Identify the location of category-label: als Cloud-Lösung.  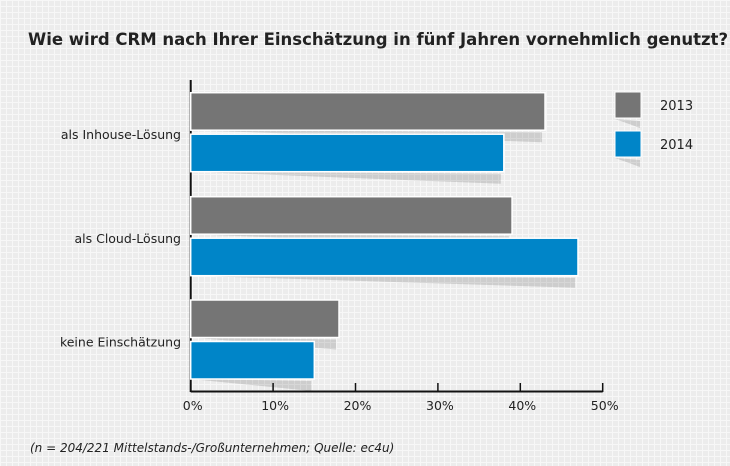
(127, 238).